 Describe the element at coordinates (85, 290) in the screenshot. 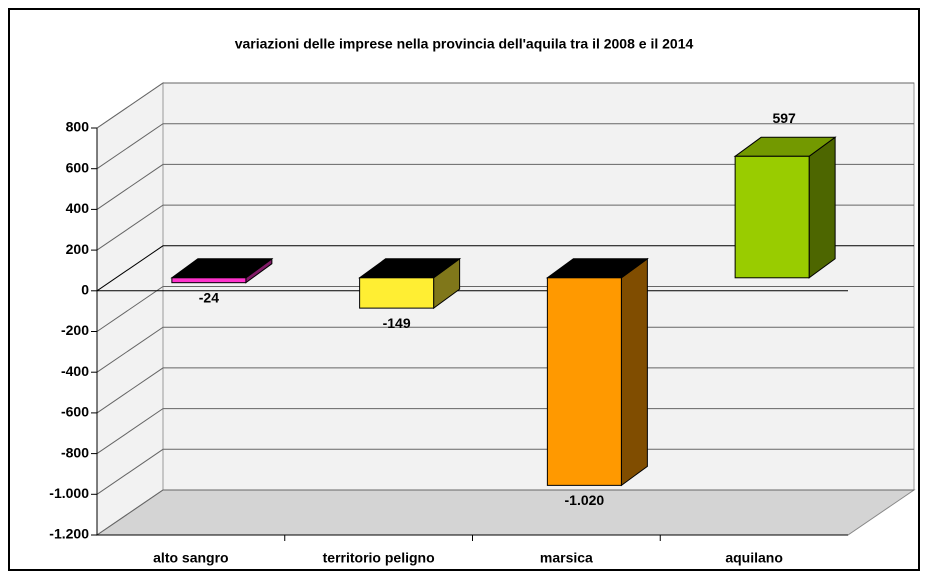

I see `y-tick-label: 0` at that location.